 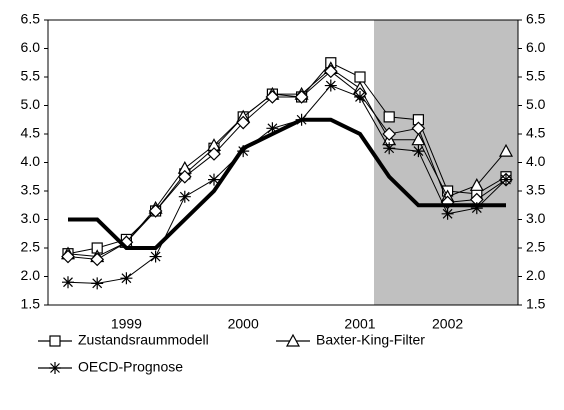 I want to click on y-tick-label: 3.0, so click(x=31, y=218).